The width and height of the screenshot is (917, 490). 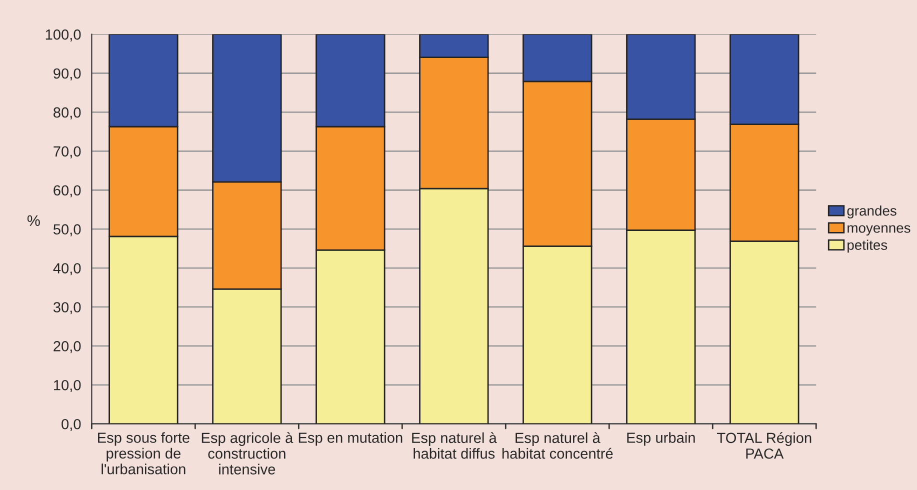 I want to click on y-axis-title: %, so click(x=33, y=220).